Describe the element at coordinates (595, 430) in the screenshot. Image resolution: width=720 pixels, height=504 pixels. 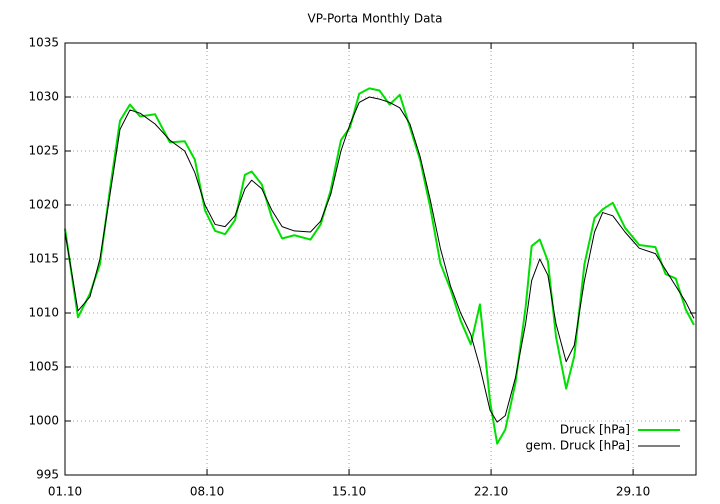
I see `legend-label: Druck [hPa]` at that location.